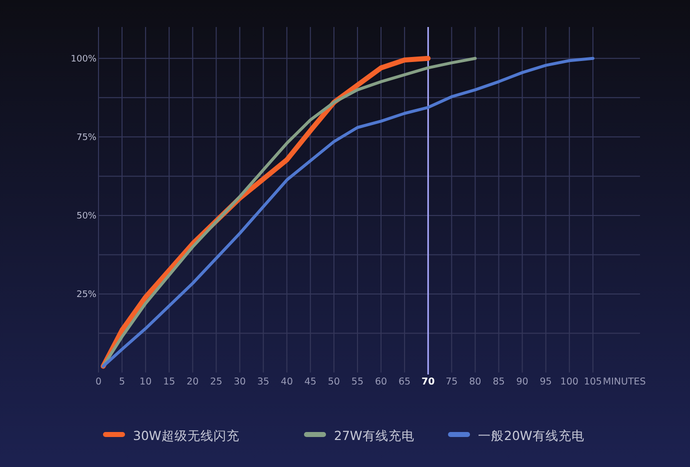 This screenshot has width=690, height=467. Describe the element at coordinates (452, 382) in the screenshot. I see `x-tick-label: 75` at that location.